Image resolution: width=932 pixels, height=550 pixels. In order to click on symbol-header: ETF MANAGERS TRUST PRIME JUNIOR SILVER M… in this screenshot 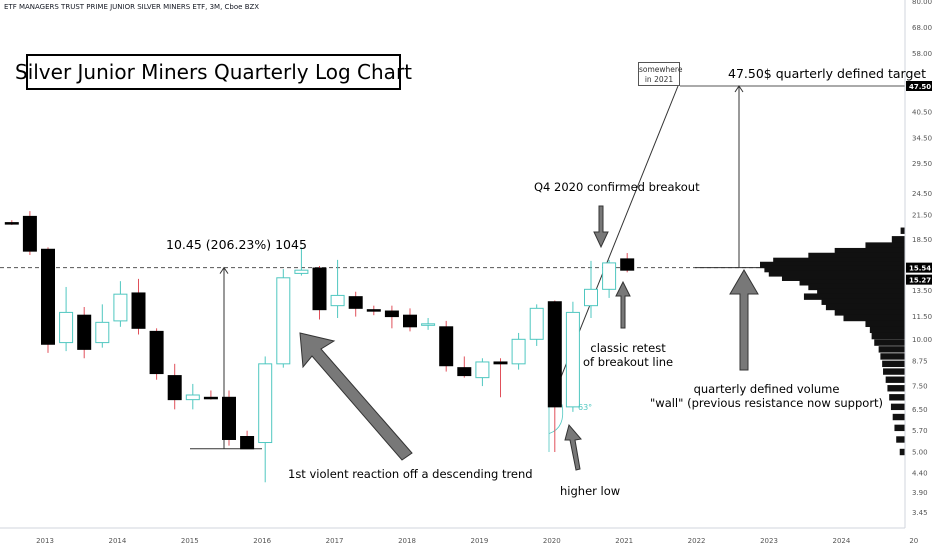, I will do `click(132, 7)`.